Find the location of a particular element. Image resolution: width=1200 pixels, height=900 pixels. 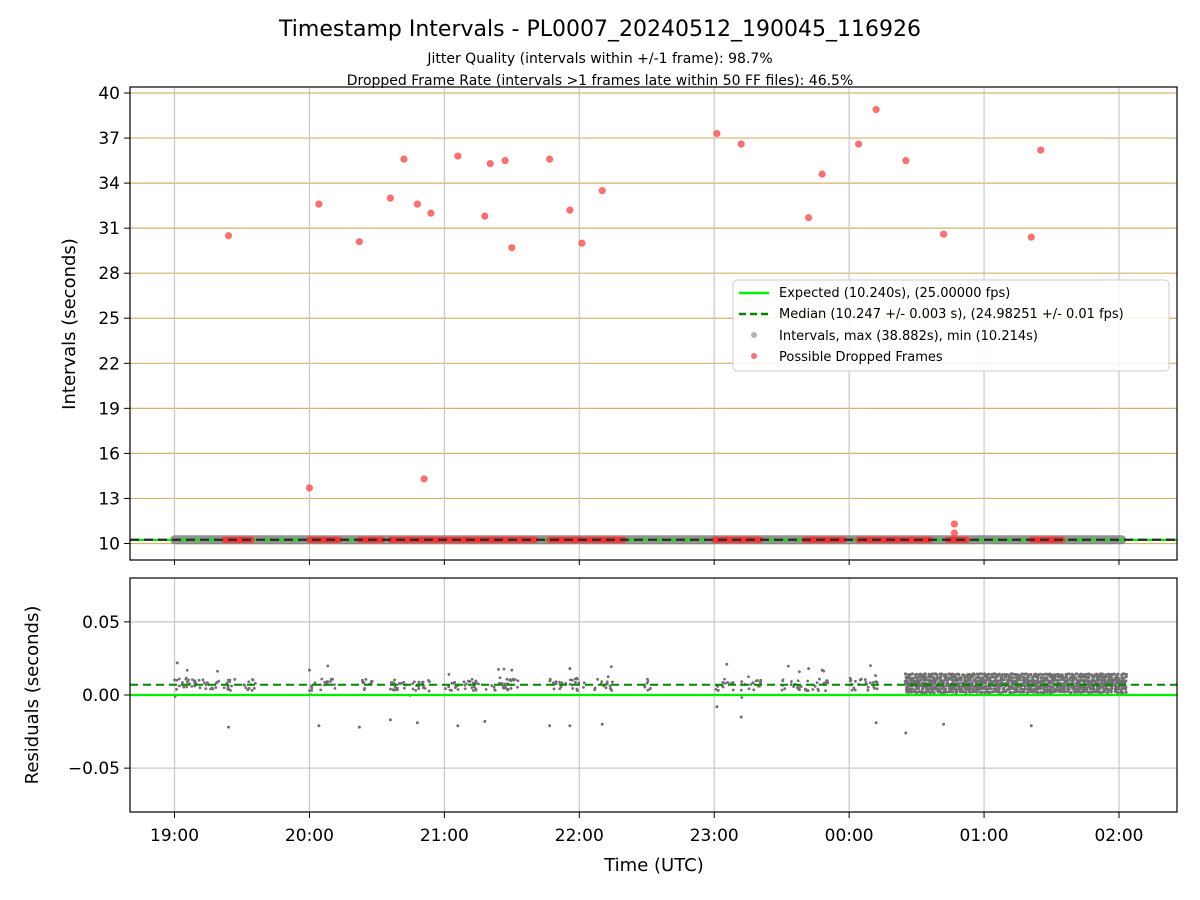

residuals-y-tick-label: 0.05 is located at coordinates (101, 623).